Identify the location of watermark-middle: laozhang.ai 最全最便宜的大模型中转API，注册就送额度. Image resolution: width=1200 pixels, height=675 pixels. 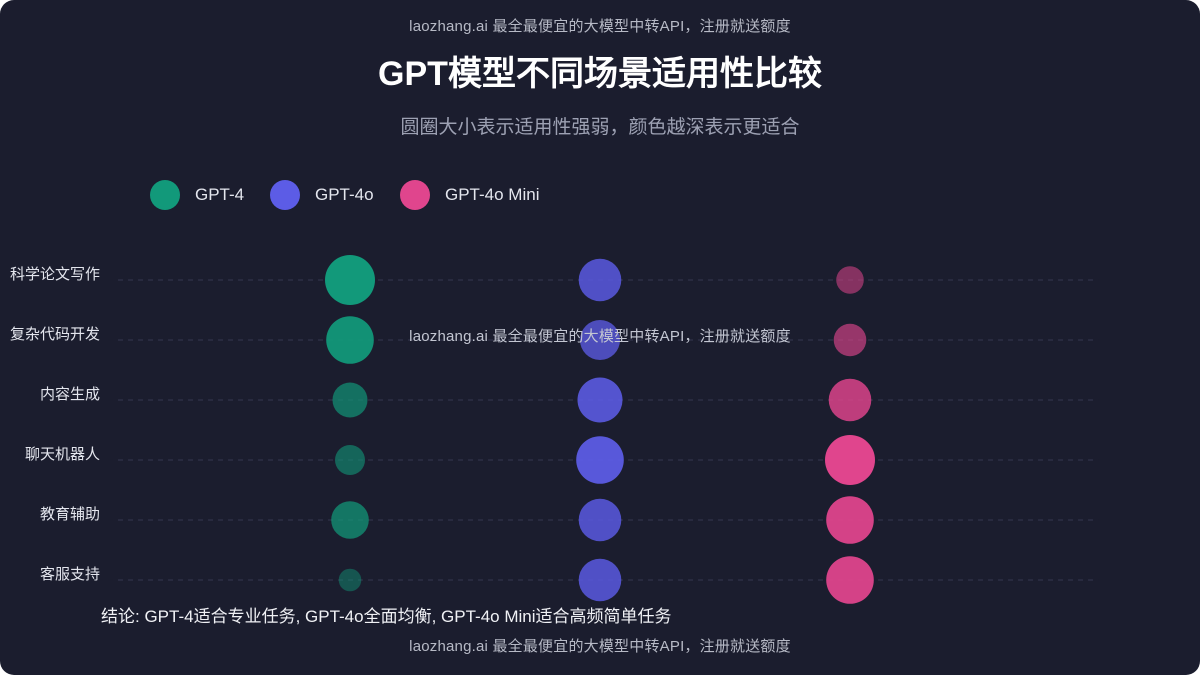
(600, 336).